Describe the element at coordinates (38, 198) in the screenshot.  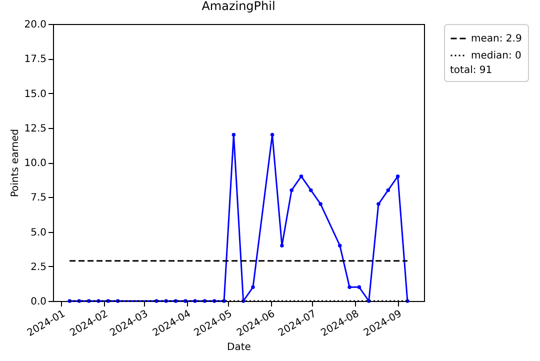
I see `y-tick-label: 7.5` at that location.